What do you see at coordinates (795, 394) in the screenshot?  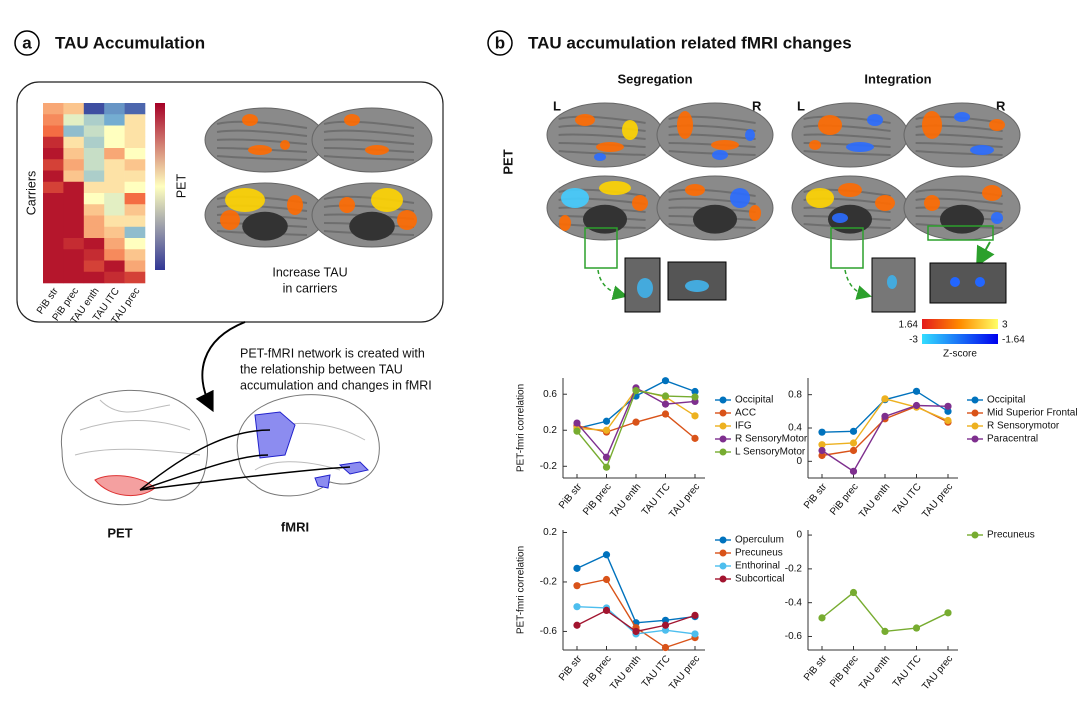 I see `y-tick-label: 0.8` at bounding box center [795, 394].